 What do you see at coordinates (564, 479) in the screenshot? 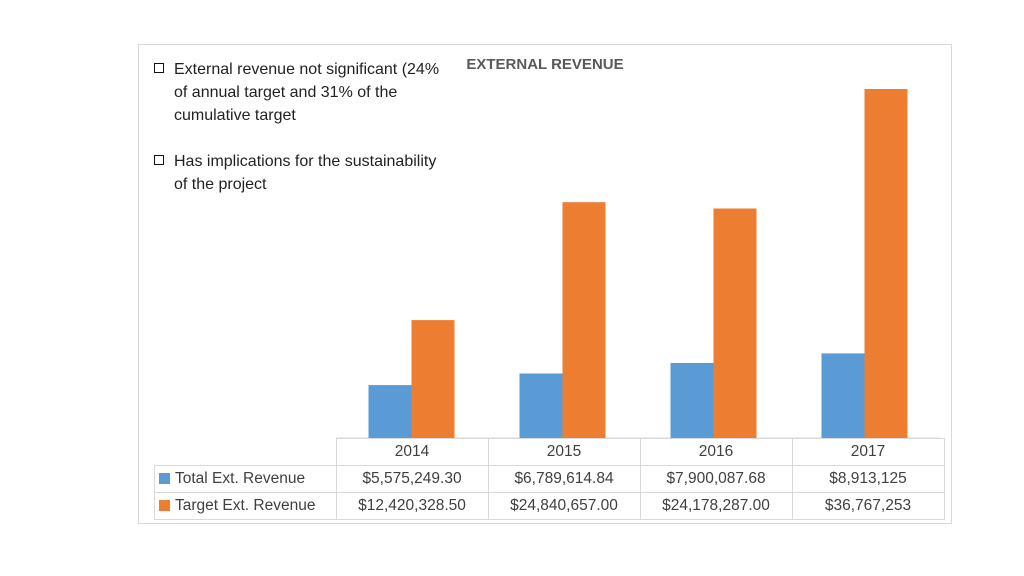
I see `table-cell: $6,789,614.84` at bounding box center [564, 479].